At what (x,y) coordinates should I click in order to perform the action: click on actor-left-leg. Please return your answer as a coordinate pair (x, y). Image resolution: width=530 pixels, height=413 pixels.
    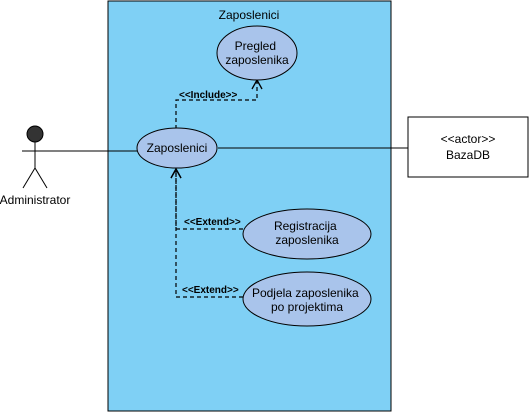
    Looking at the image, I should click on (29, 178).